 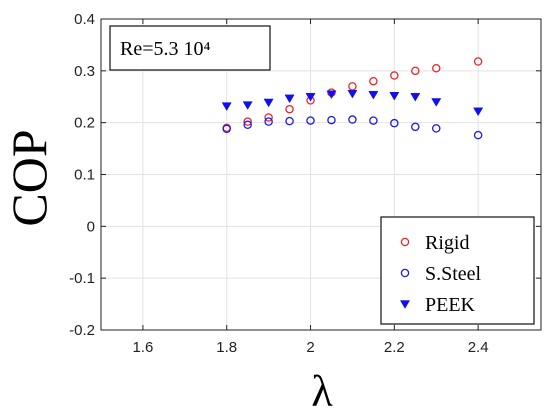 What do you see at coordinates (82, 278) in the screenshot?
I see `y-tick-label: -0.1` at bounding box center [82, 278].